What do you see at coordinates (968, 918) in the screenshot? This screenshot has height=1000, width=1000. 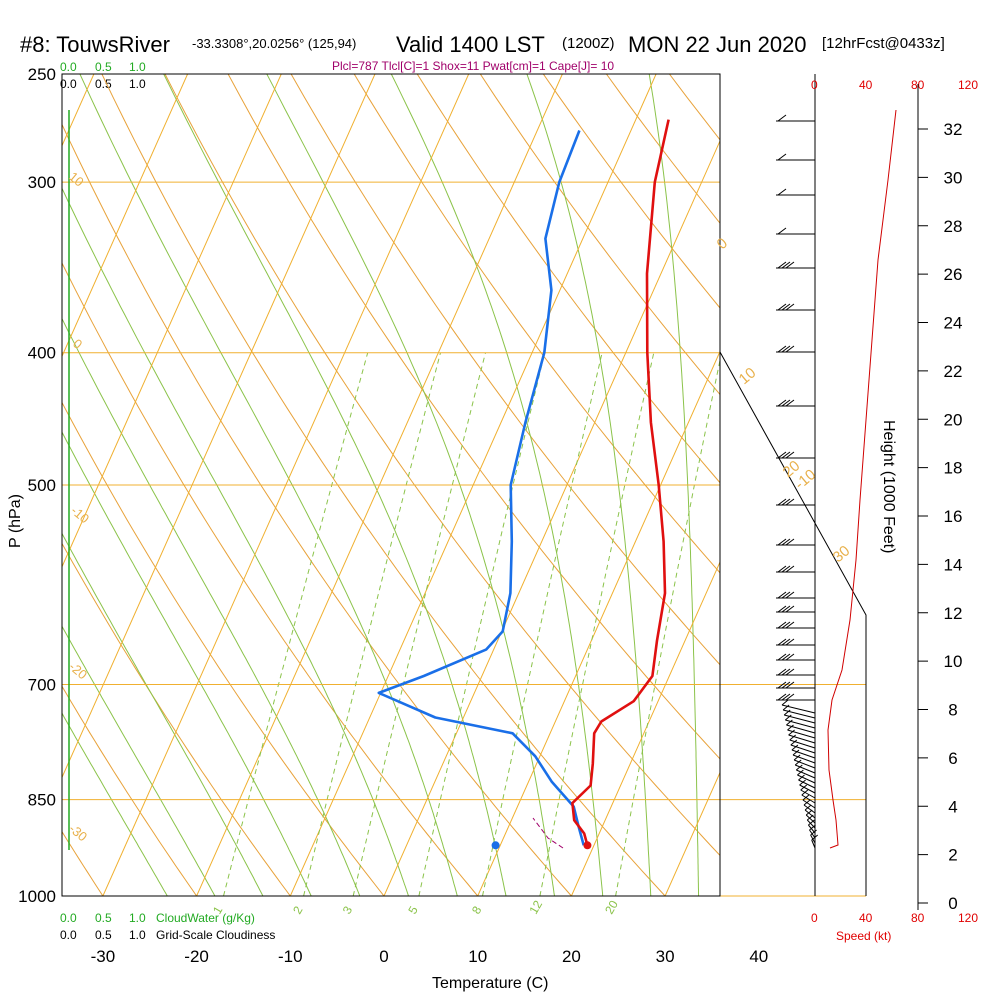 I see `speed-tick: 120` at bounding box center [968, 918].